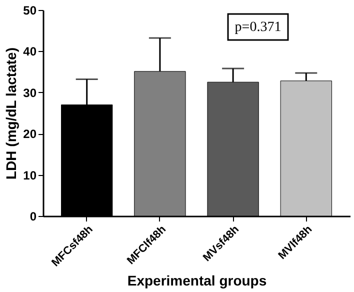 The height and width of the screenshot is (292, 354). Describe the element at coordinates (30, 93) in the screenshot. I see `y-tick-label: 30` at that location.